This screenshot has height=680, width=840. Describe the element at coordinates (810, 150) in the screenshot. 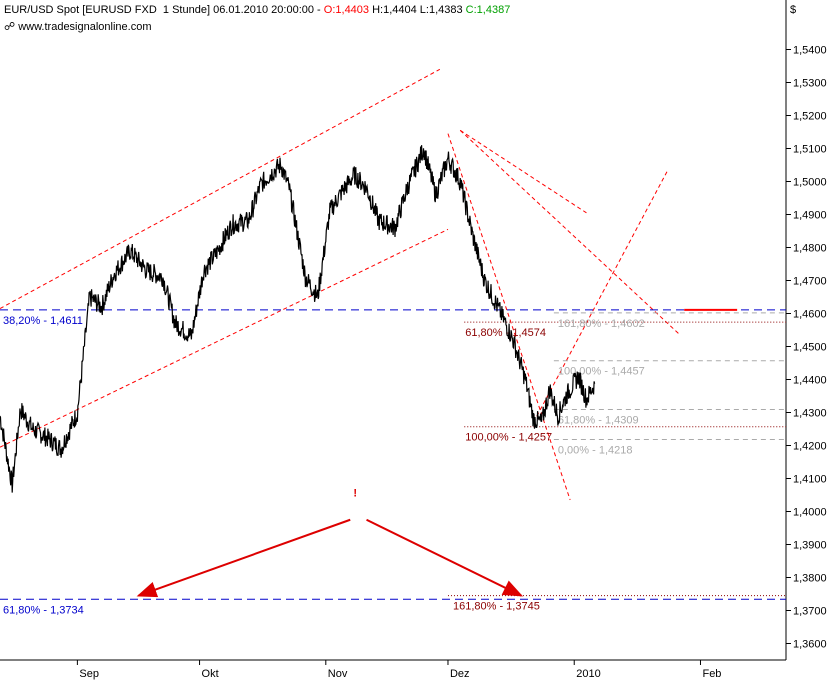

I see `y-tick-label: 1,5100` at that location.